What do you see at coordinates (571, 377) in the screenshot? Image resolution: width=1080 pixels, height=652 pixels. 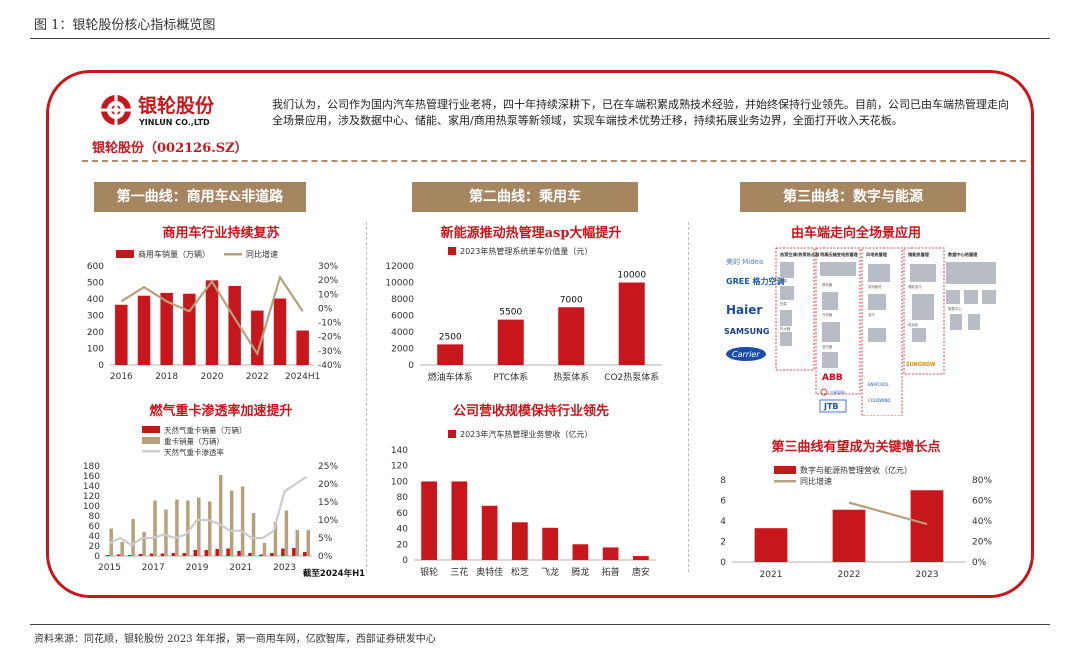 I see `x-tick-label: 热泵体系` at bounding box center [571, 377].